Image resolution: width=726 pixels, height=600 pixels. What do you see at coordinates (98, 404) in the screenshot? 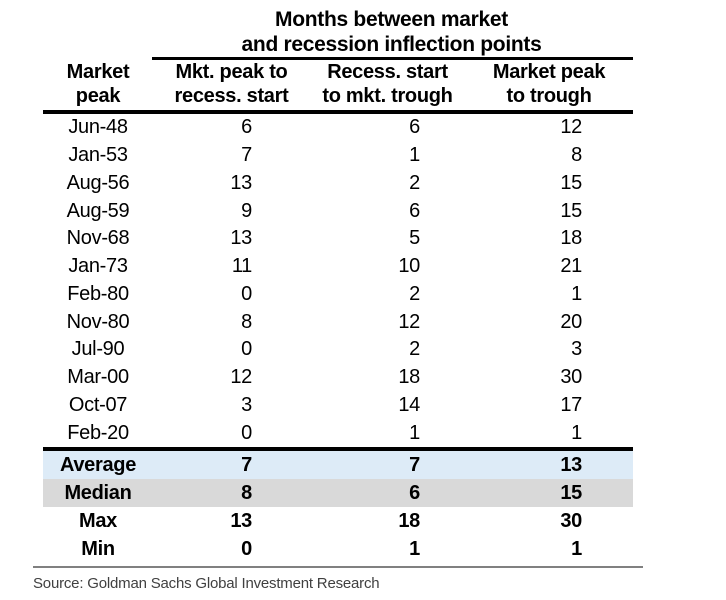
I see `market-peak-cell: Oct-07` at bounding box center [98, 404].